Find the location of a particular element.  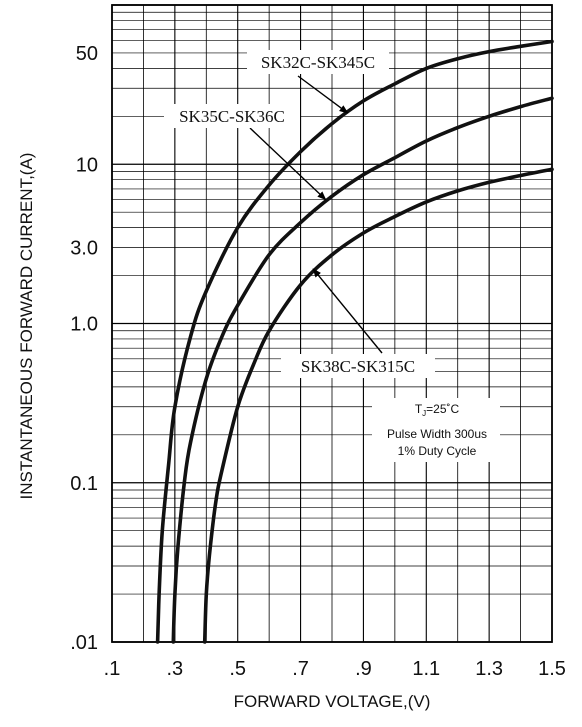

duty-cycle-note: 1% Duty Cycle is located at coordinates (437, 451).